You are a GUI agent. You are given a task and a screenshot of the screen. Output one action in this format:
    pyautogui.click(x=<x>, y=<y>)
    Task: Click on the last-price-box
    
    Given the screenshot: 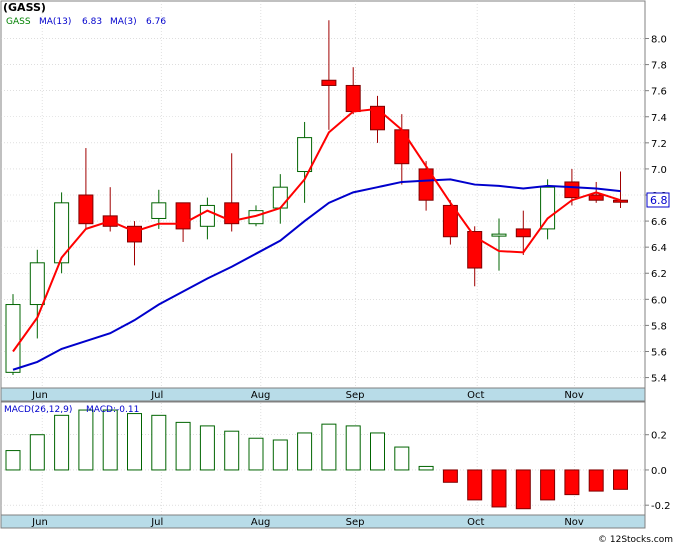 What is the action you would take?
    pyautogui.click(x=658, y=200)
    